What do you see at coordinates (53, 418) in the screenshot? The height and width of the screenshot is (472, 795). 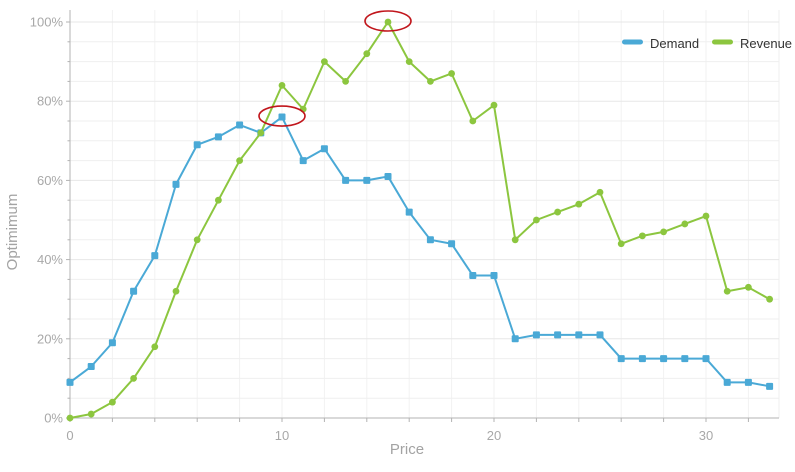 I see `y-tick-label: 0%` at bounding box center [53, 418].